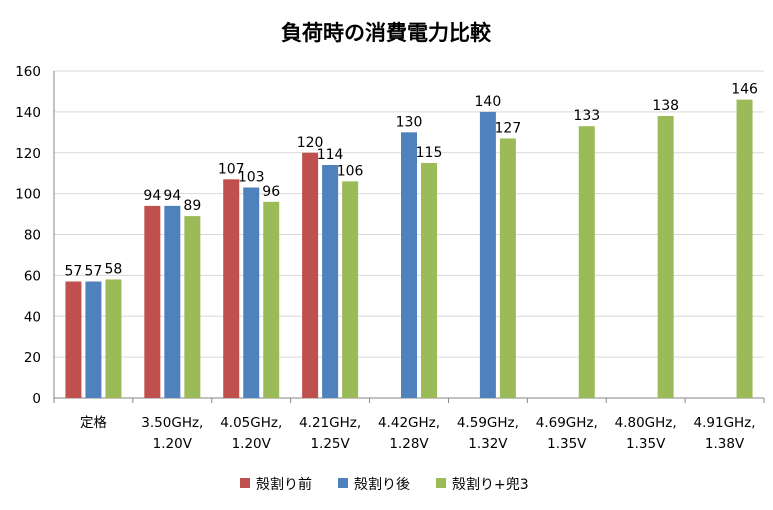 The height and width of the screenshot is (510, 773). What do you see at coordinates (744, 90) in the screenshot?
I see `data-label: 146` at bounding box center [744, 90].